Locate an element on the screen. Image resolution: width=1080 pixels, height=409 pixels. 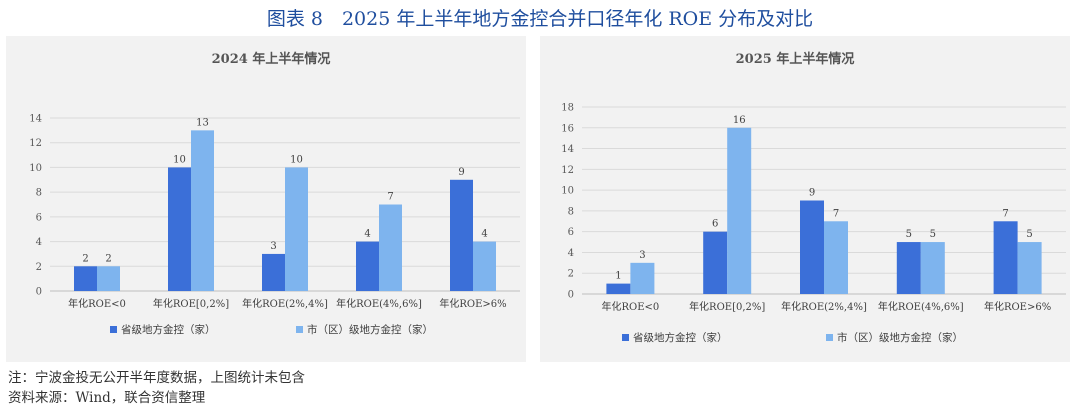
data-label: 13 is located at coordinates (202, 122).